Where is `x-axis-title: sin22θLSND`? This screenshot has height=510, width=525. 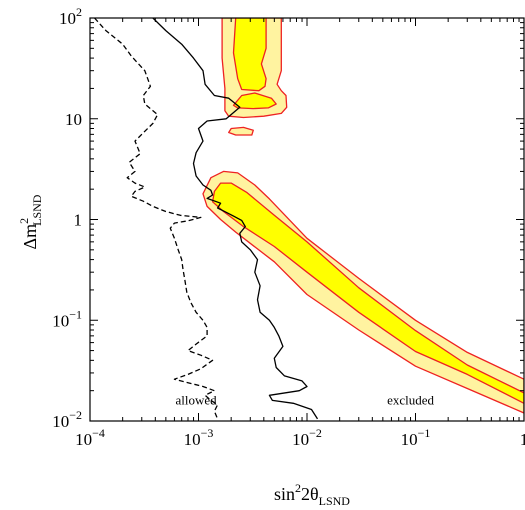 x-axis-title: sin22θLSND is located at coordinates (312, 494).